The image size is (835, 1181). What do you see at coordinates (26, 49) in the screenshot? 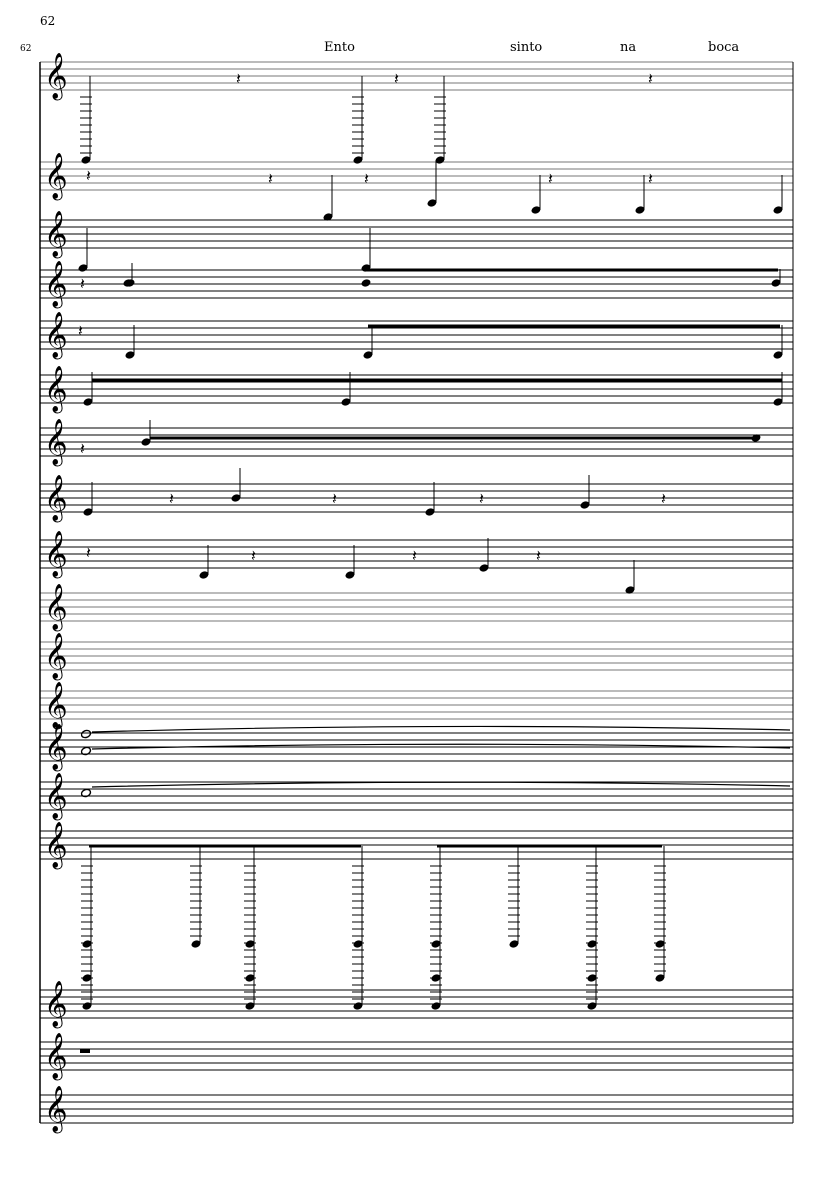
I see `measure-number-small: 62` at bounding box center [26, 49].